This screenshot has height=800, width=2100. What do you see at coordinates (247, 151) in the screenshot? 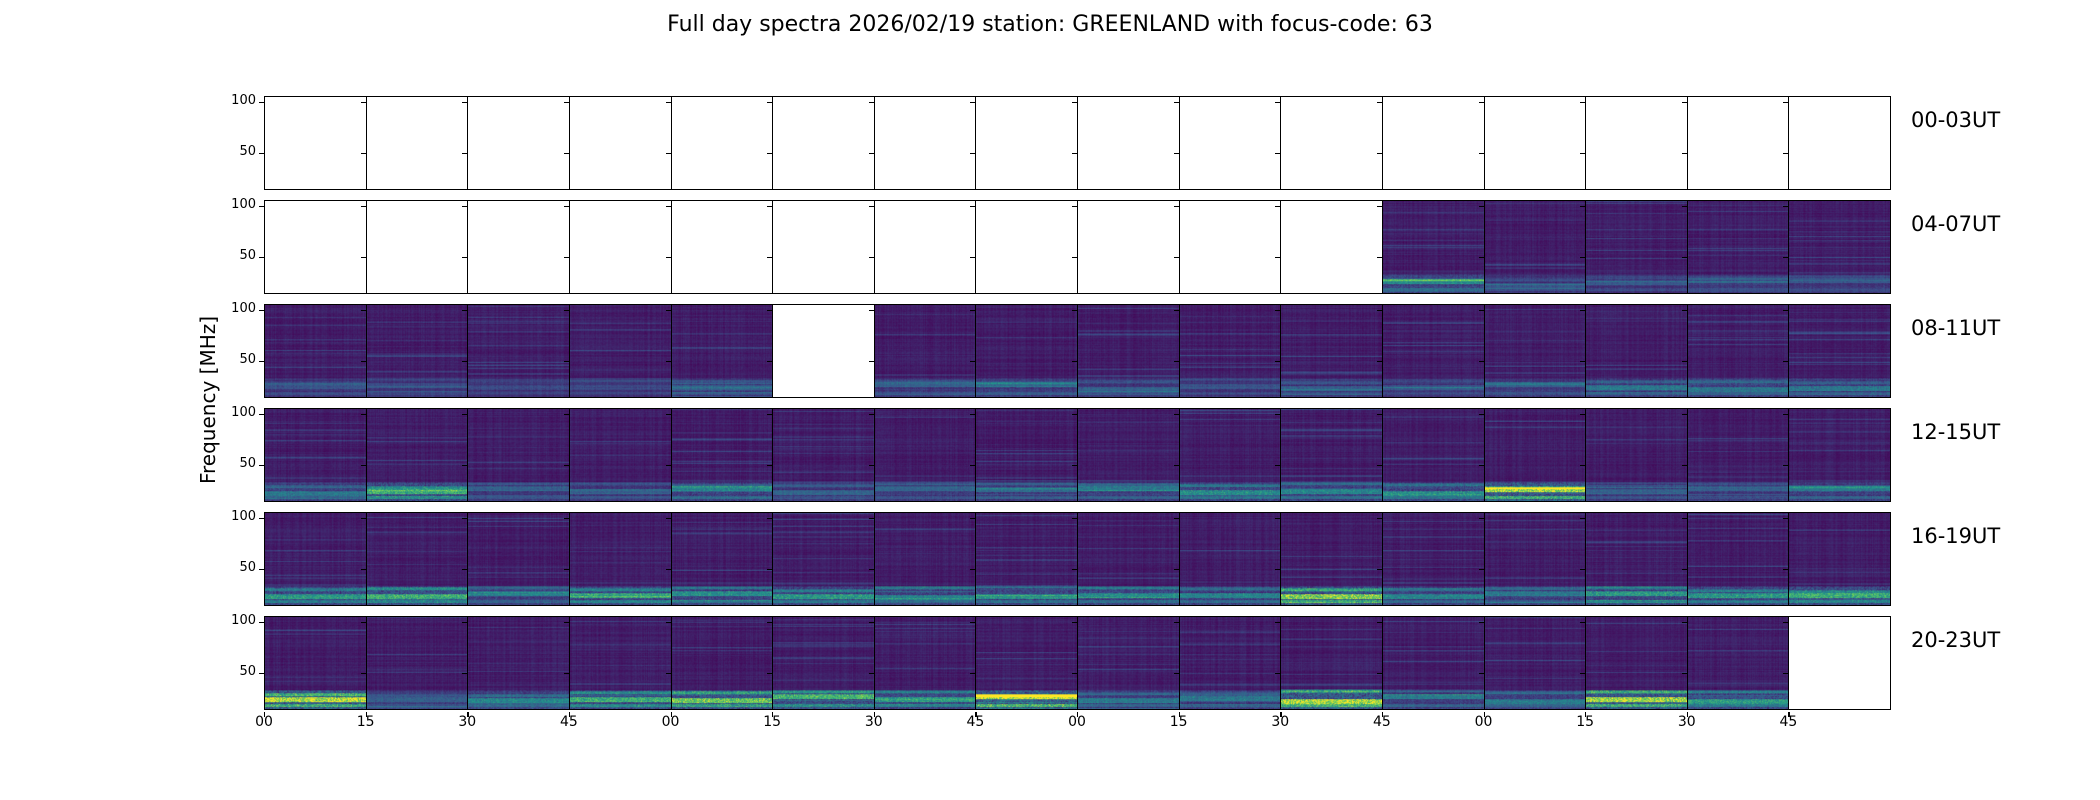
I see `y-tick-label: 50` at bounding box center [247, 151].